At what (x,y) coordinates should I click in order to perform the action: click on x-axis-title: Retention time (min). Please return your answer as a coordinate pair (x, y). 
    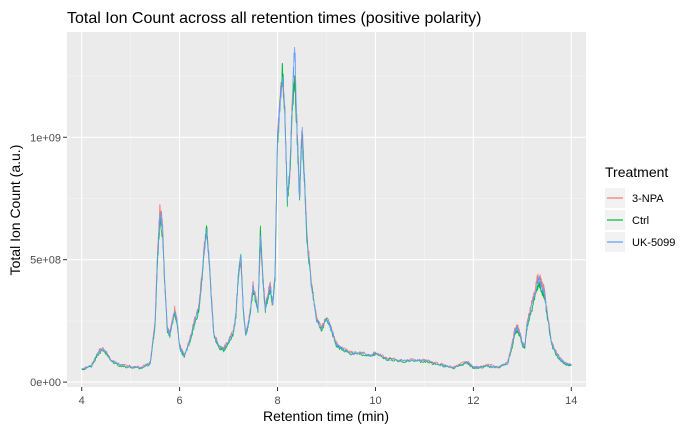
    Looking at the image, I should click on (326, 416).